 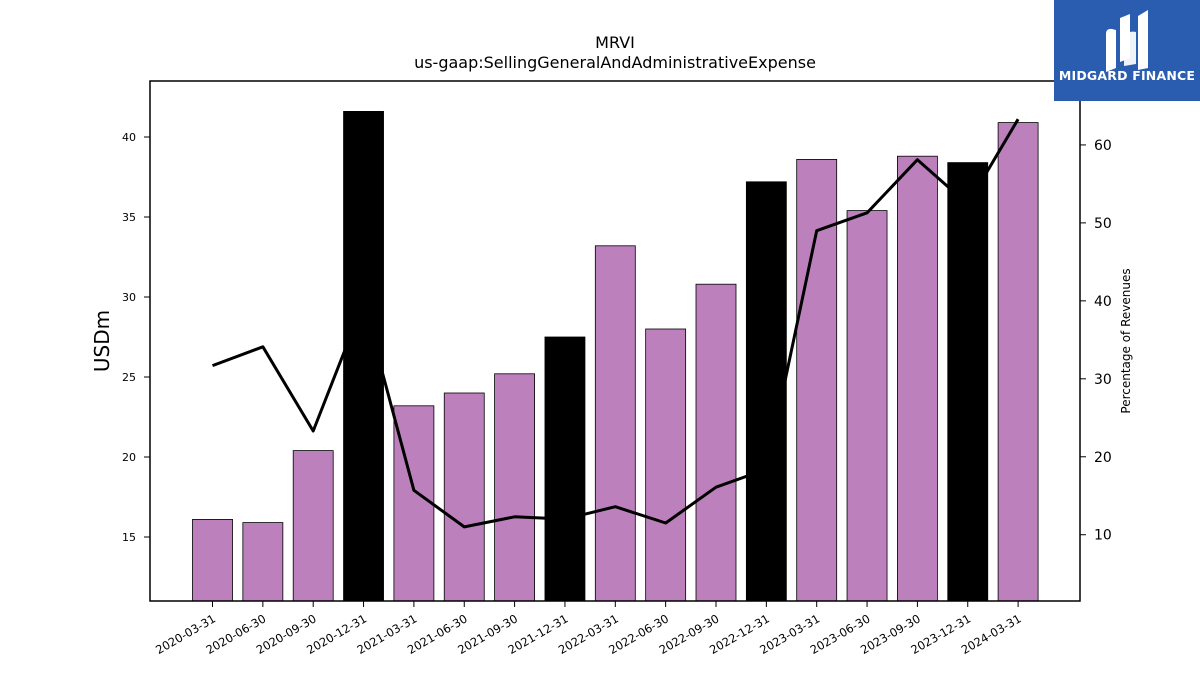 What do you see at coordinates (1103, 458) in the screenshot?
I see `y2-tick-label: 20` at bounding box center [1103, 458].